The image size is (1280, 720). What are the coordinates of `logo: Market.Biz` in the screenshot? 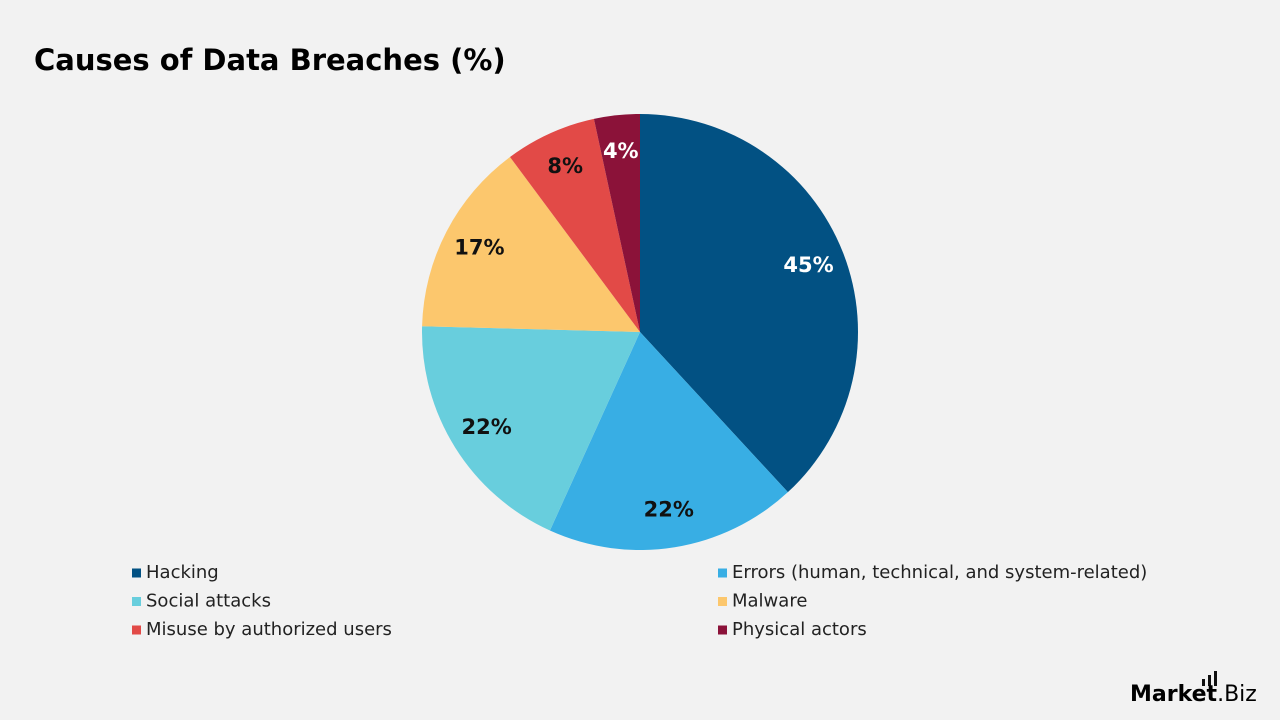 It's located at (1193, 689).